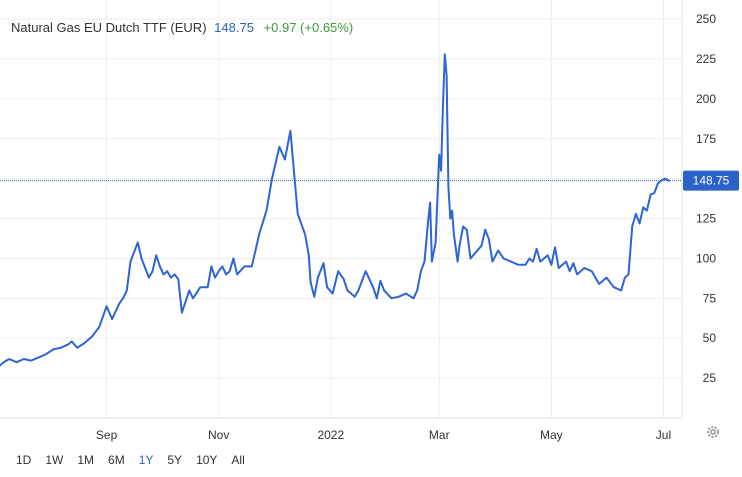 The width and height of the screenshot is (742, 477). Describe the element at coordinates (175, 460) in the screenshot. I see `range-button-5y: 5Y` at that location.